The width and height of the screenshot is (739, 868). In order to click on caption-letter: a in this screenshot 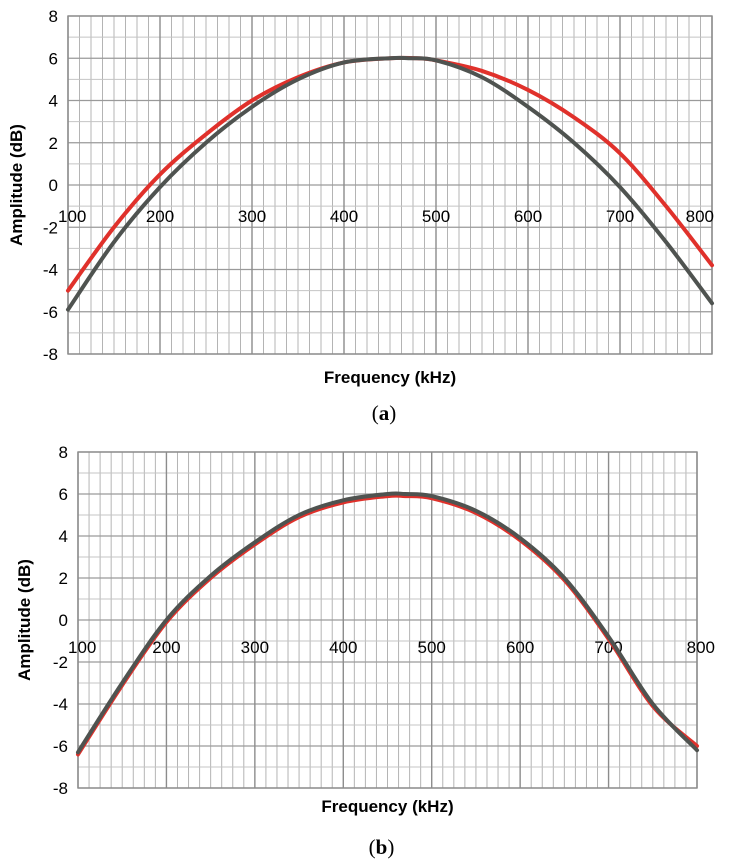, I will do `click(384, 413)`.